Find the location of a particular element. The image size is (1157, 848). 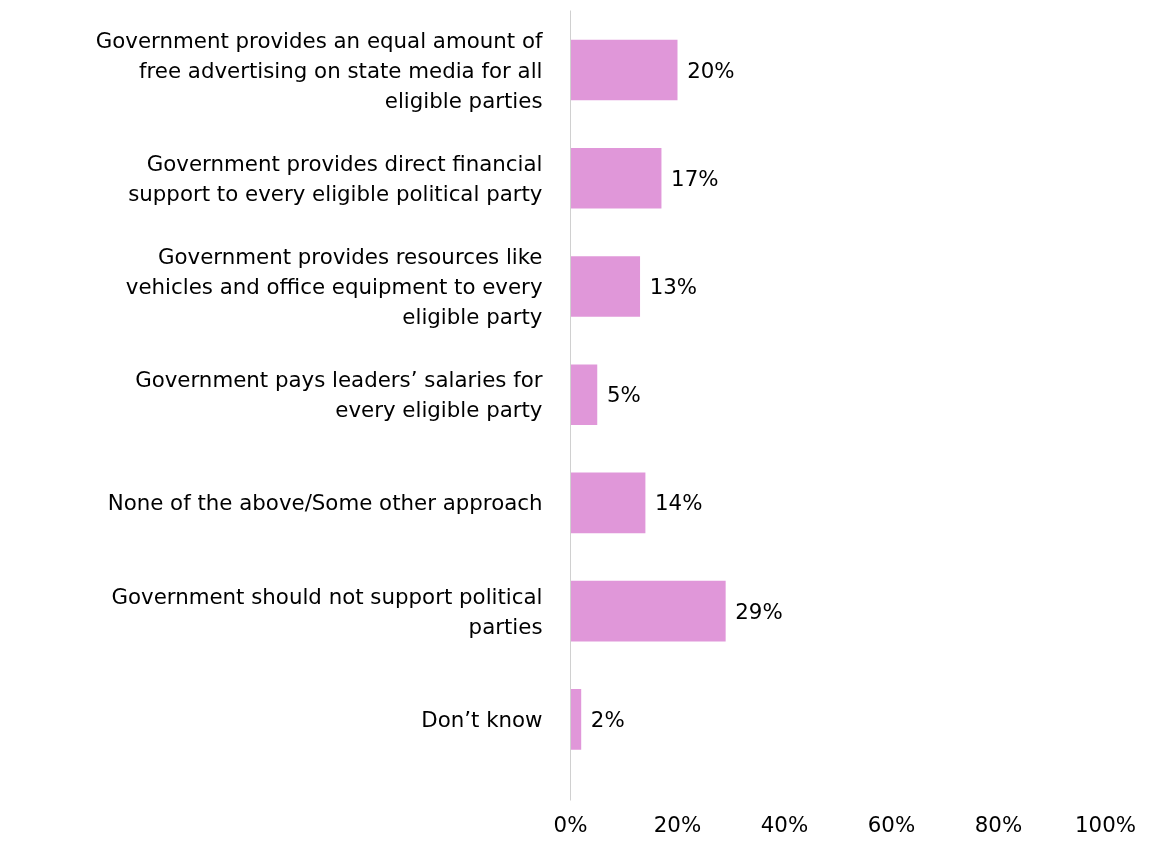

y-tick-label: Government provides an equal amount of free advertising on state media for all eligible parties is located at coordinates (319, 70).